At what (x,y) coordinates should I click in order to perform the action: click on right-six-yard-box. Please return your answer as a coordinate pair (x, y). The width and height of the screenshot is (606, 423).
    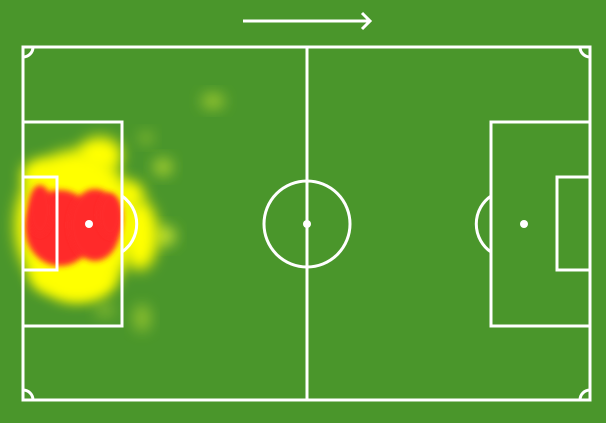
    Looking at the image, I should click on (573, 223).